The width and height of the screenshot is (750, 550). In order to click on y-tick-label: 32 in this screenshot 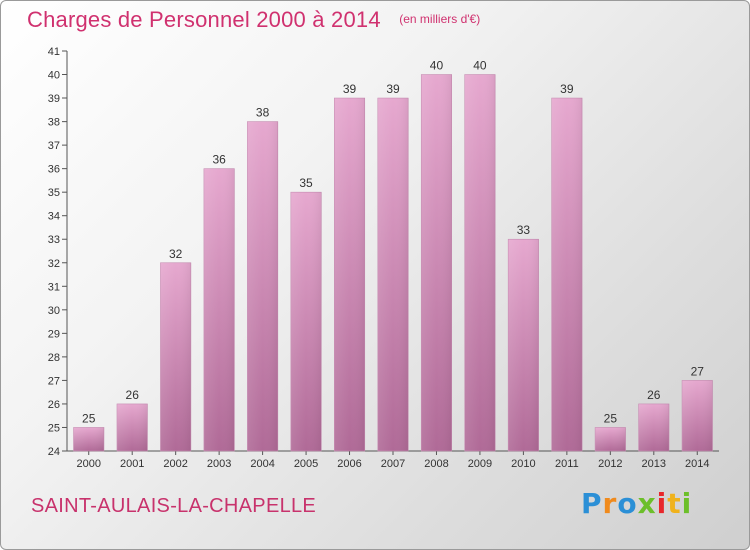, I will do `click(54, 264)`.